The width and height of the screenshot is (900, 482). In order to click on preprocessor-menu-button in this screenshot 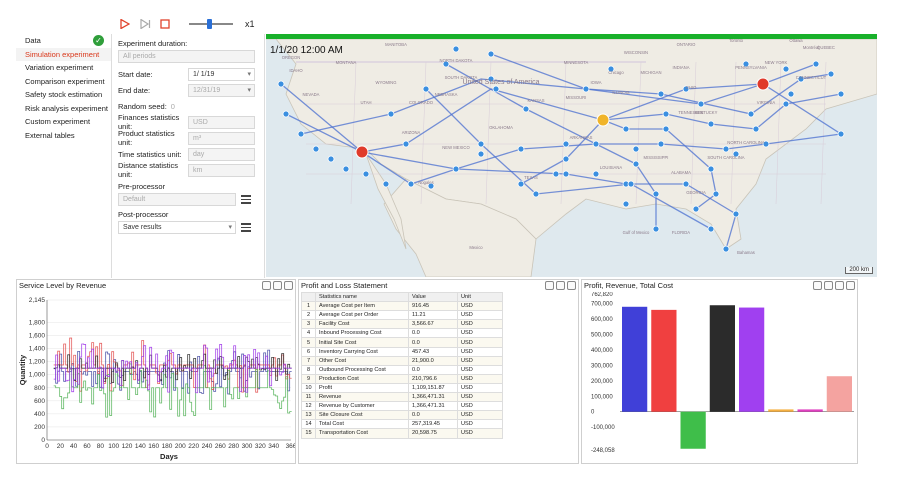, I will do `click(246, 199)`.